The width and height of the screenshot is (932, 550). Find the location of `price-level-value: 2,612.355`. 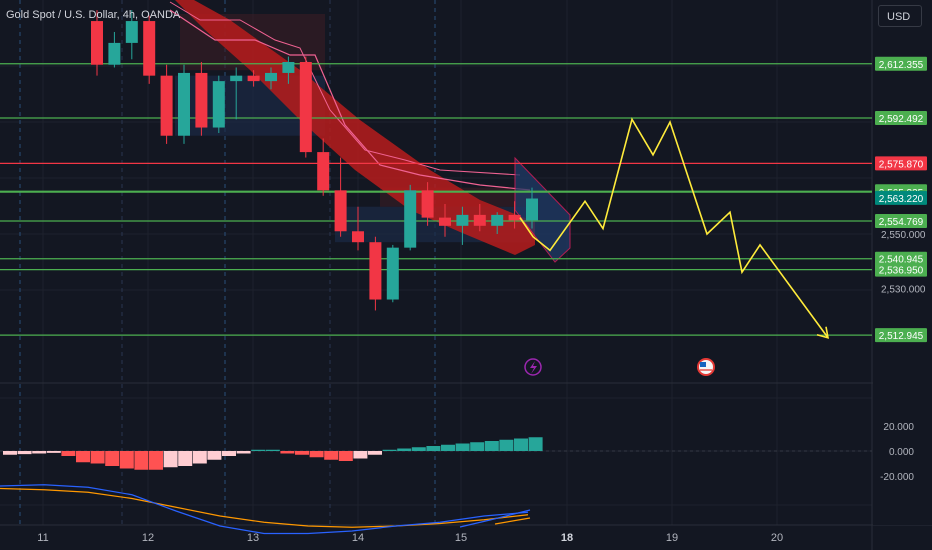

price-level-value: 2,612.355 is located at coordinates (901, 65).